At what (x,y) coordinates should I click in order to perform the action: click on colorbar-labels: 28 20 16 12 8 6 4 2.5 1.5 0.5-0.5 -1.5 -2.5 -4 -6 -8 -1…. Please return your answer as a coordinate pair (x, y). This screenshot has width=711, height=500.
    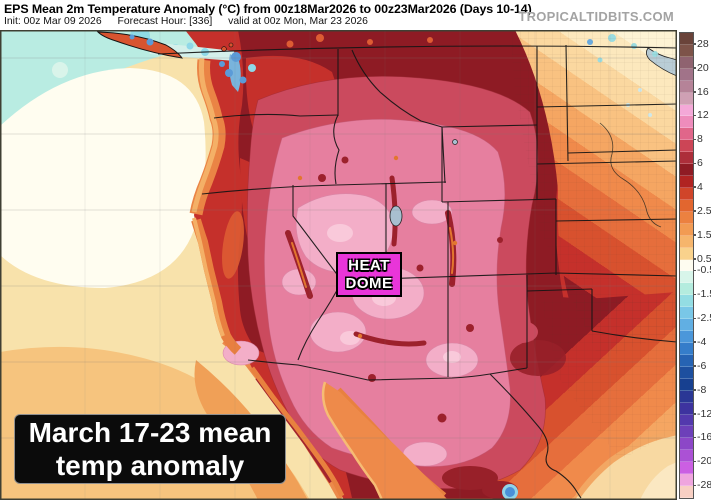
    Looking at the image, I should click on (702, 264).